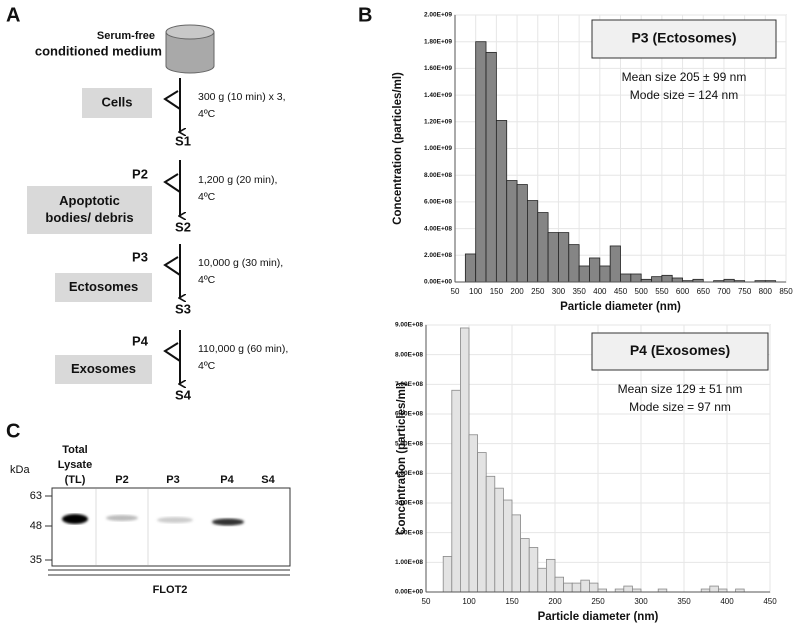 This screenshot has height=625, width=802. I want to click on y-tick-label: 1.40E+09, so click(438, 95).